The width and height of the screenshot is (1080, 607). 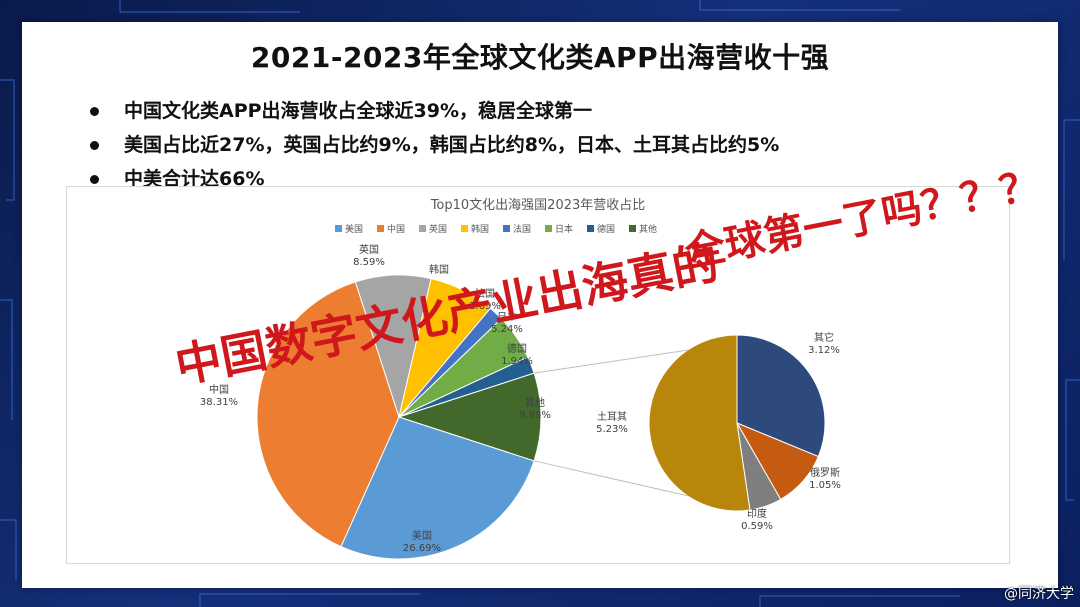 What do you see at coordinates (757, 513) in the screenshot?
I see `breakdown-label: 印度` at bounding box center [757, 513].